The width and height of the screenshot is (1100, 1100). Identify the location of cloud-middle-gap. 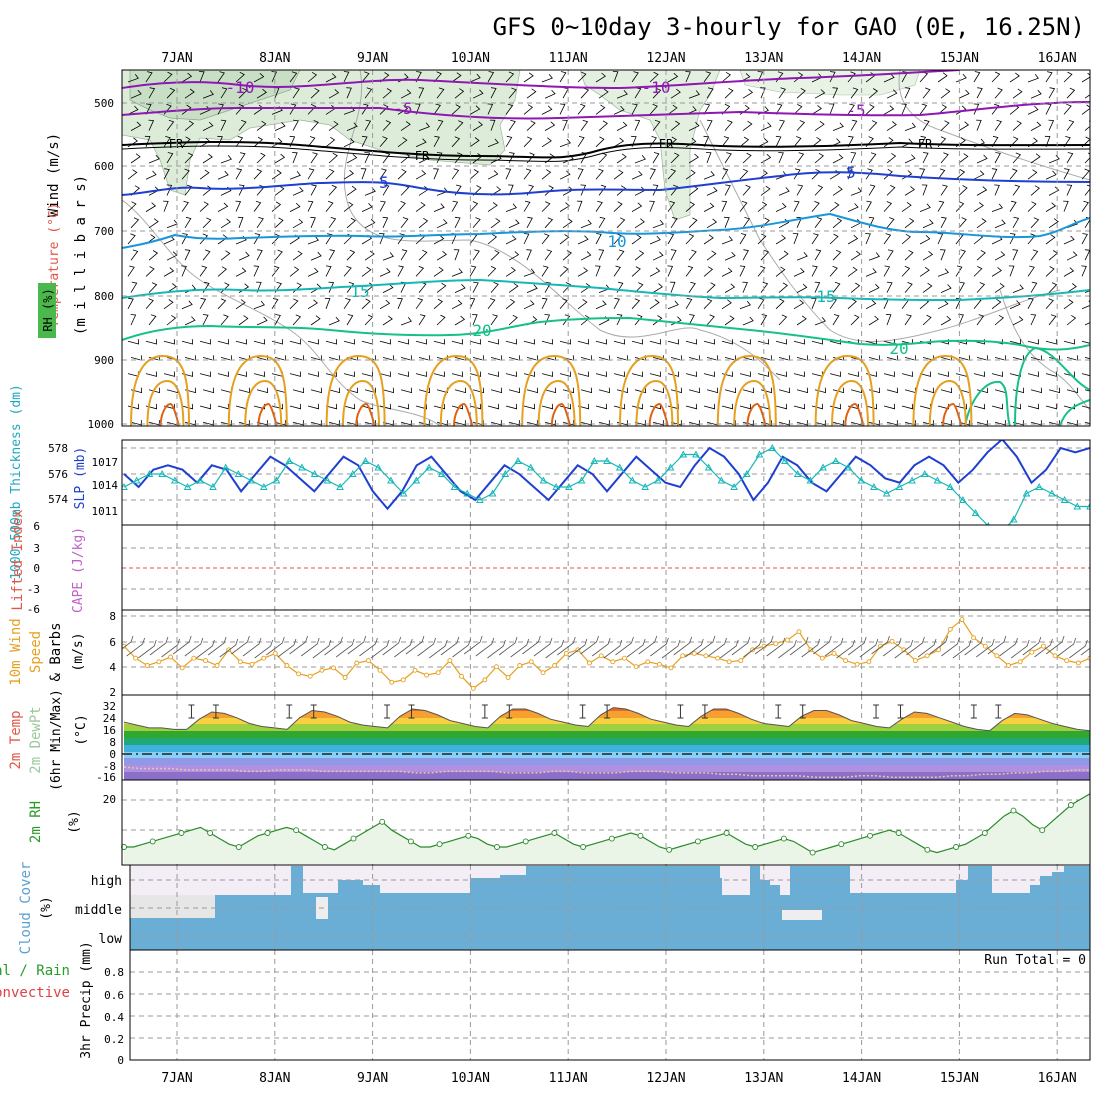
(172, 907).